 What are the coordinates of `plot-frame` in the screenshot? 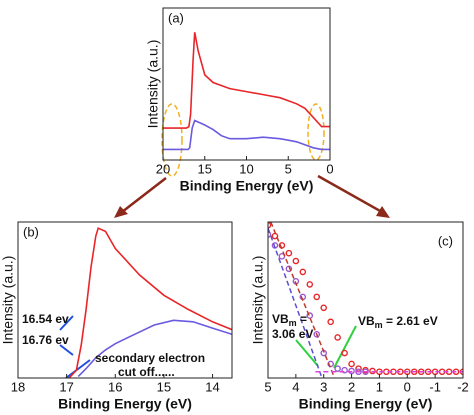 It's located at (246, 84).